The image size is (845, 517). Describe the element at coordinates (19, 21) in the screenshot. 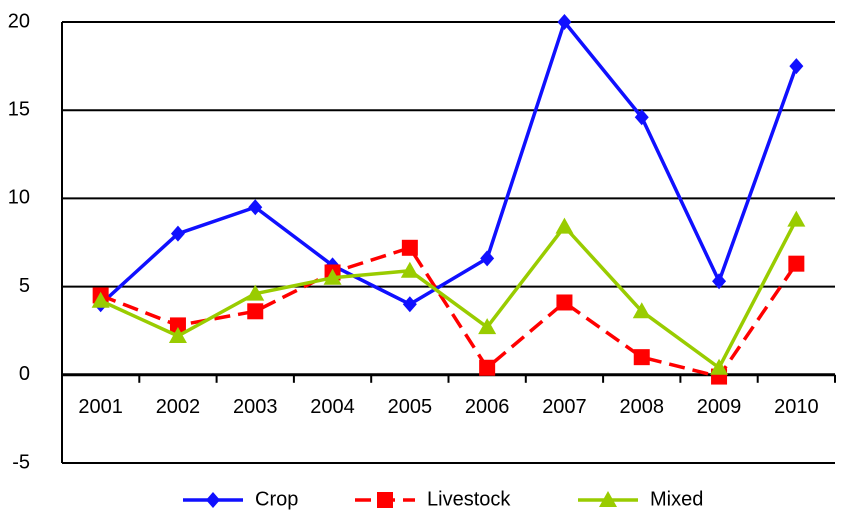

I see `y-tick-label: 20` at that location.